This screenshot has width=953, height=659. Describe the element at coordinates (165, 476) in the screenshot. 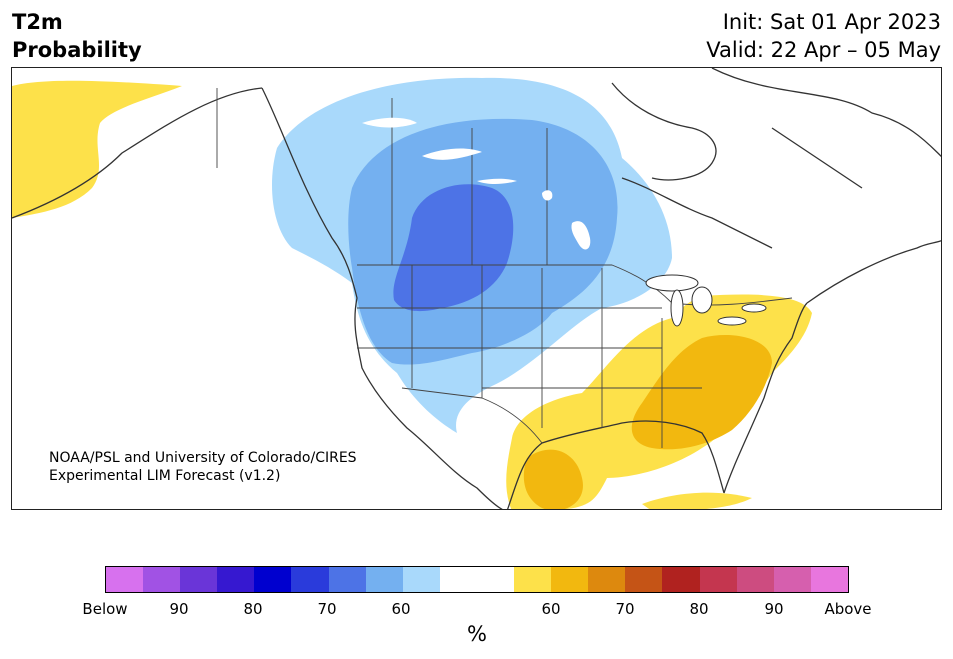

I see `credit-line-2: Experimental LIM Forecast (v1.2)` at that location.